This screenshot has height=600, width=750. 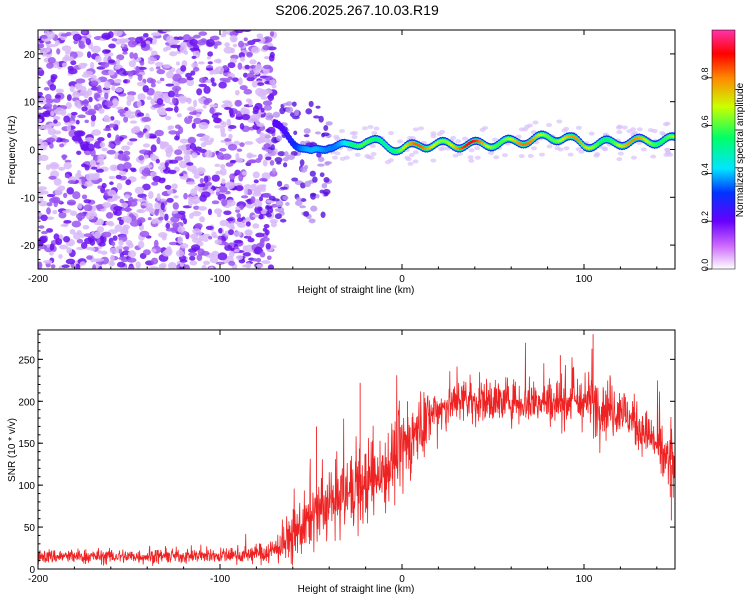 I want to click on colorbar-gradient, so click(x=723, y=149).